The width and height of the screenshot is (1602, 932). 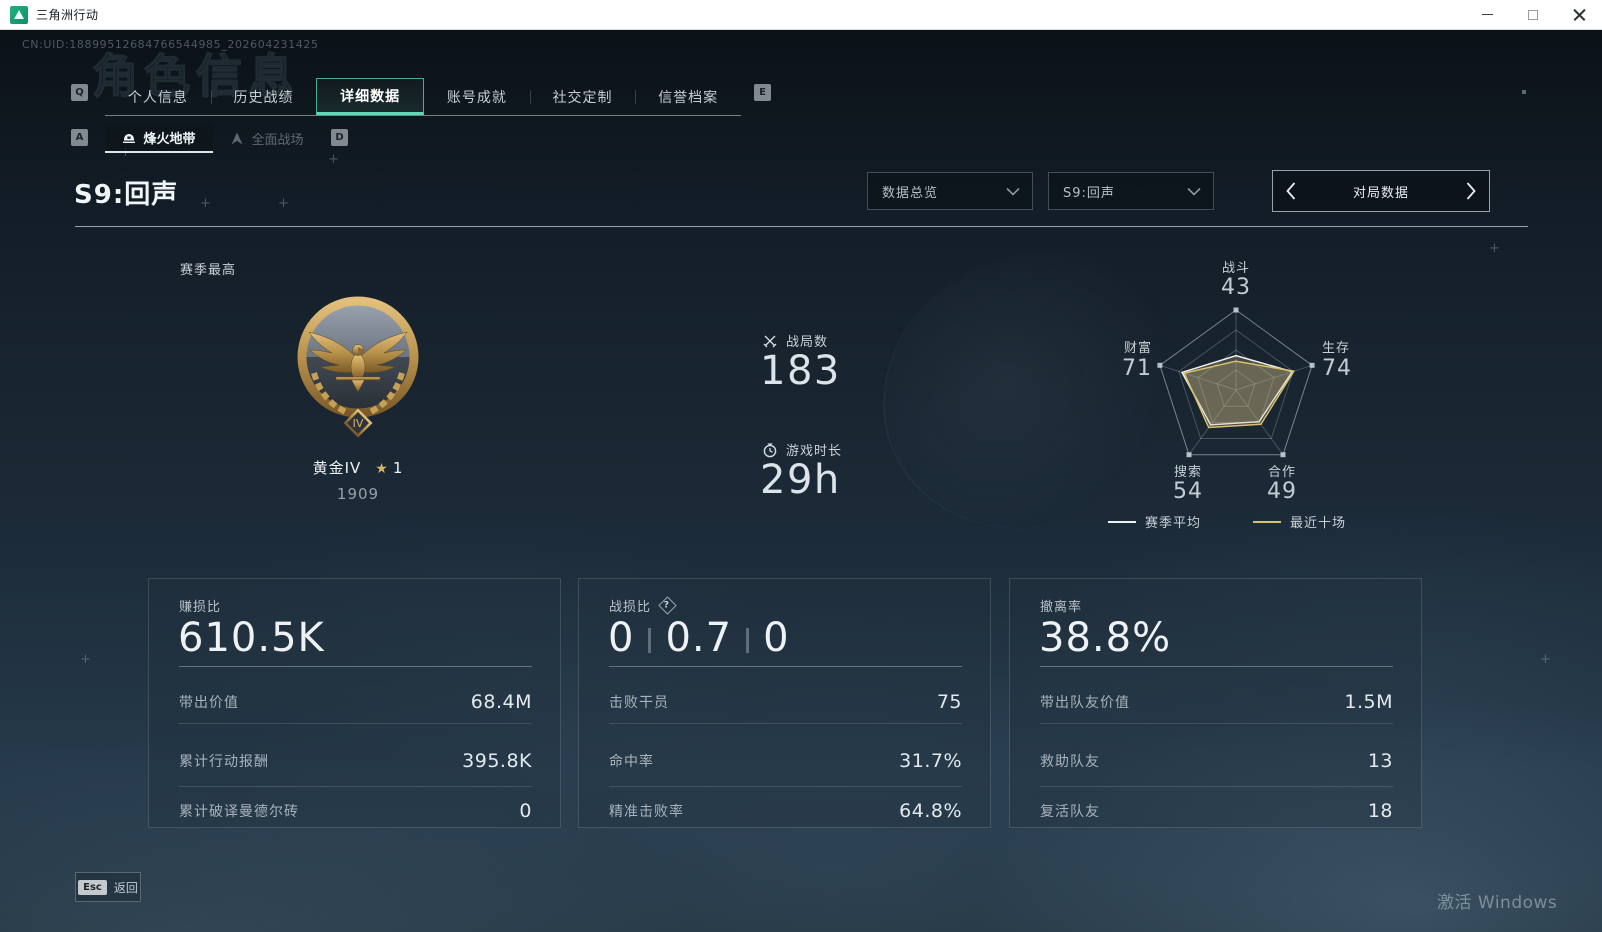 I want to click on card-title: 撤离率, so click(x=1061, y=607).